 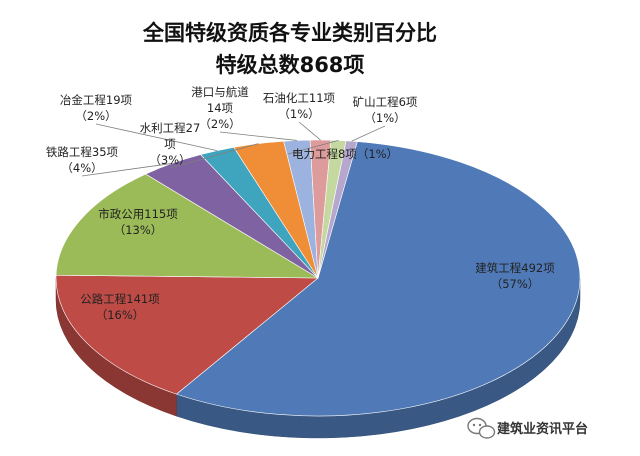 I want to click on slice-label-percent: （4%）, so click(x=81, y=168).